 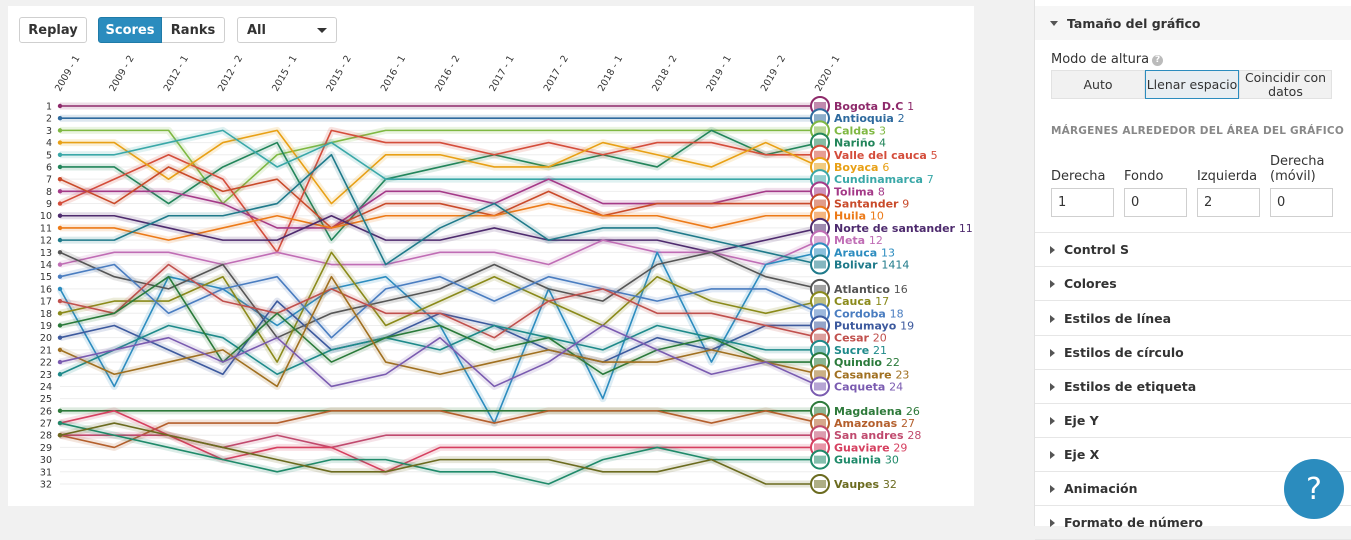 What do you see at coordinates (1228, 202) in the screenshot?
I see `margin-left-input` at bounding box center [1228, 202].